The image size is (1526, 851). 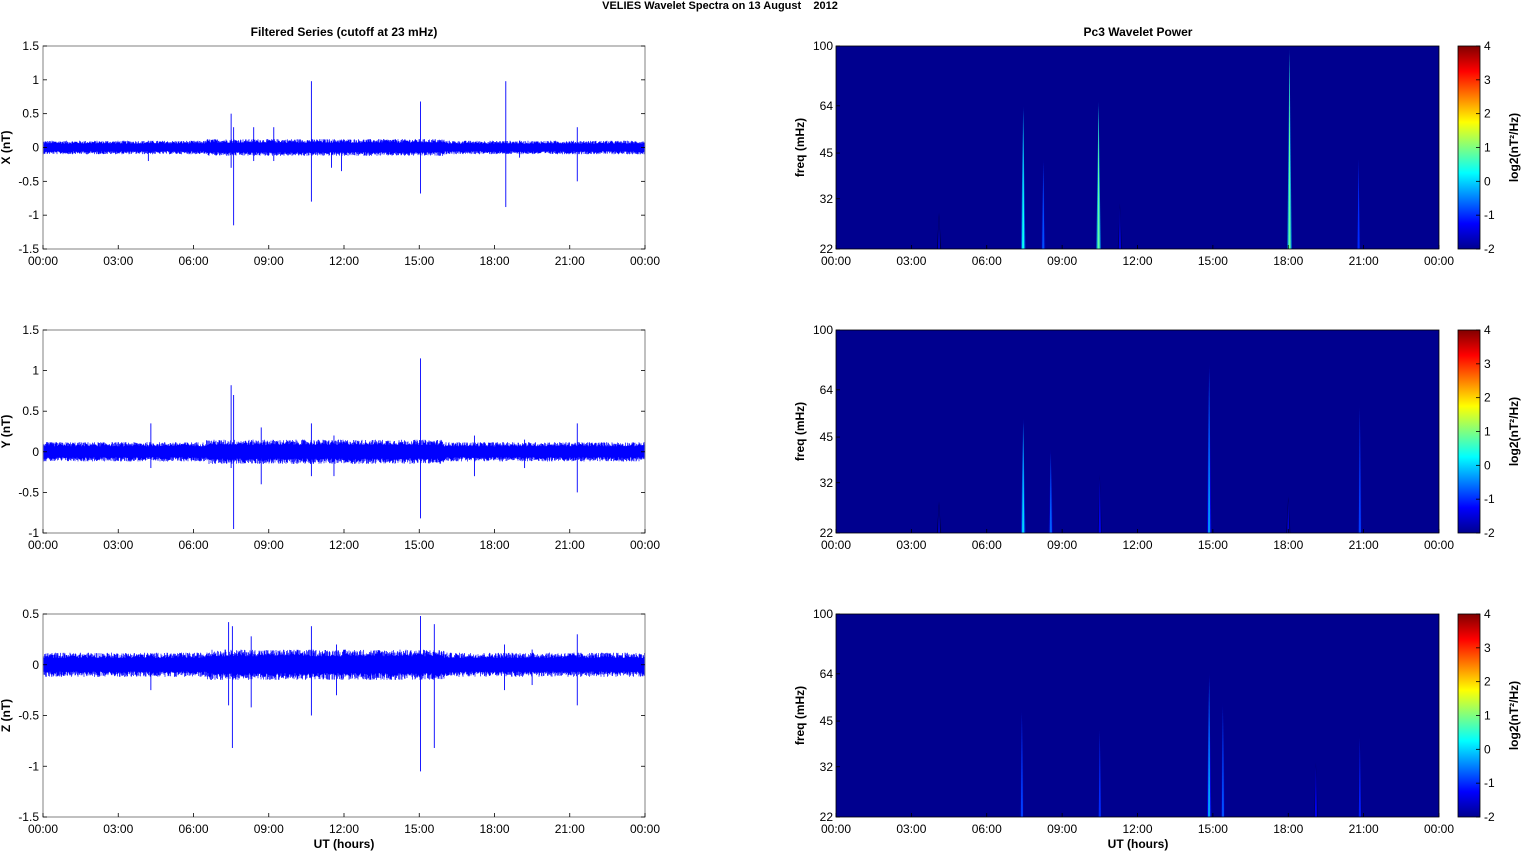 What do you see at coordinates (1487, 114) in the screenshot?
I see `colorbar-tick-label: 2` at bounding box center [1487, 114].